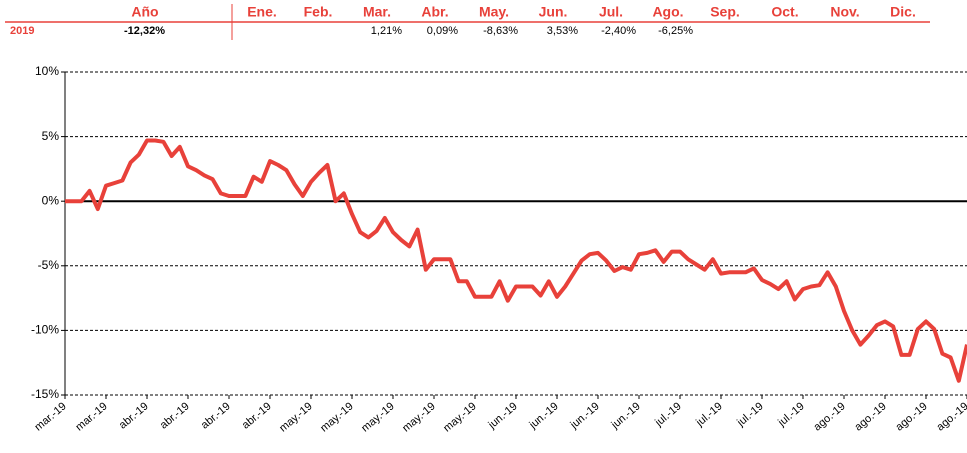  What do you see at coordinates (318, 12) in the screenshot?
I see `header-cell: Feb.` at bounding box center [318, 12].